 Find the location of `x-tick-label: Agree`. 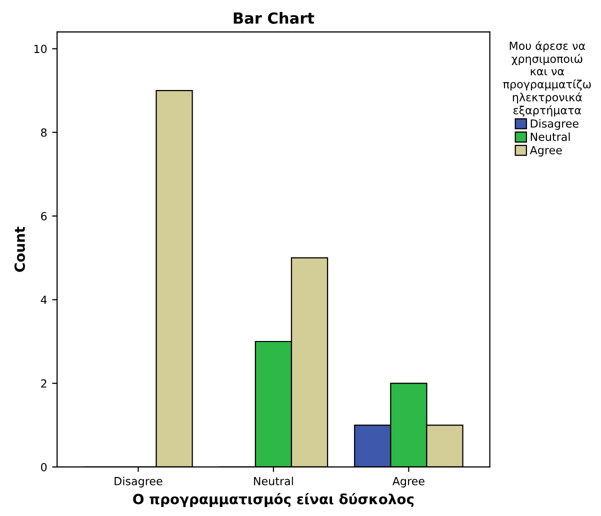

x-tick-label: Agree is located at coordinates (408, 482).